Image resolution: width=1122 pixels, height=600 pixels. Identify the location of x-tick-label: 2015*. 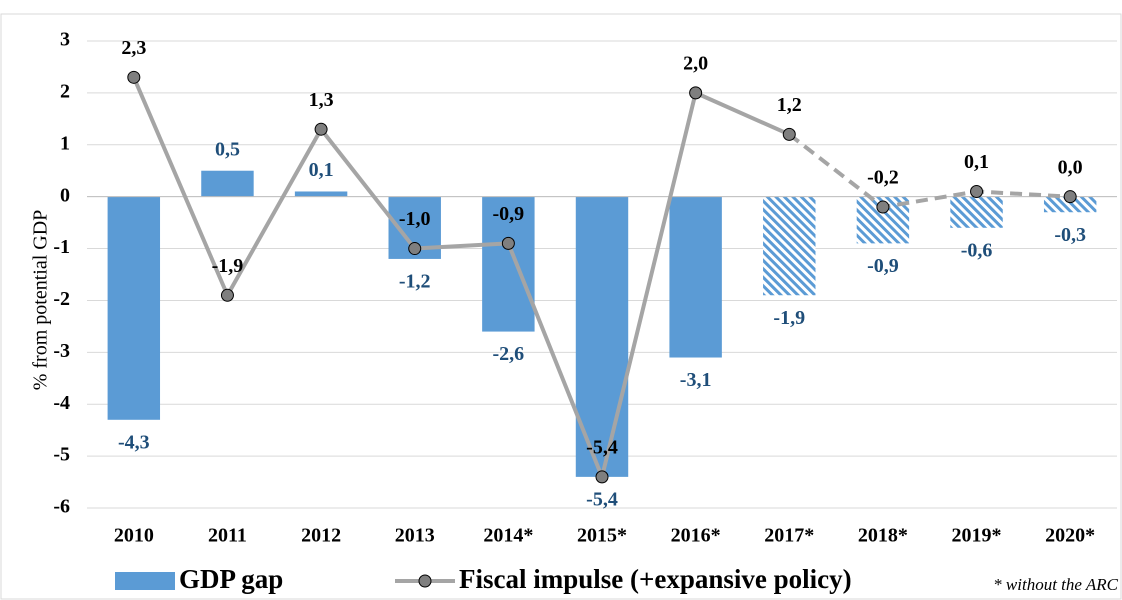
(602, 536).